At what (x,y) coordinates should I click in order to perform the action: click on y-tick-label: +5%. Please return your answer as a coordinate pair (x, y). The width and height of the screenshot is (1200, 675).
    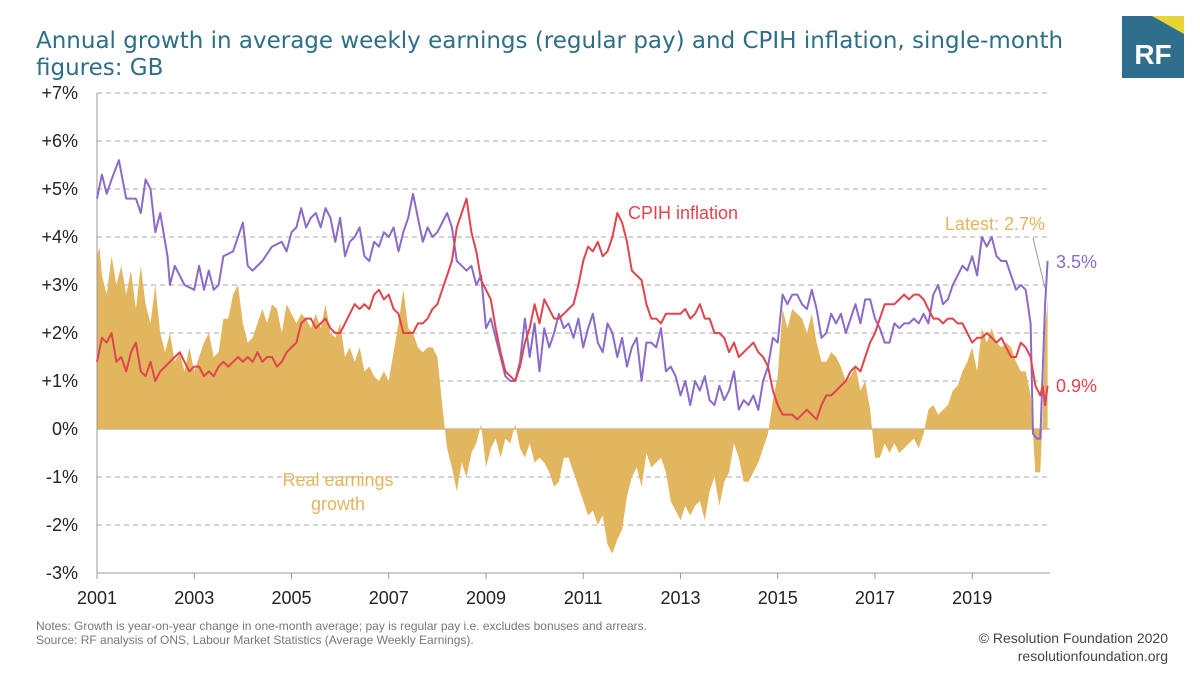
    Looking at the image, I should click on (59, 189).